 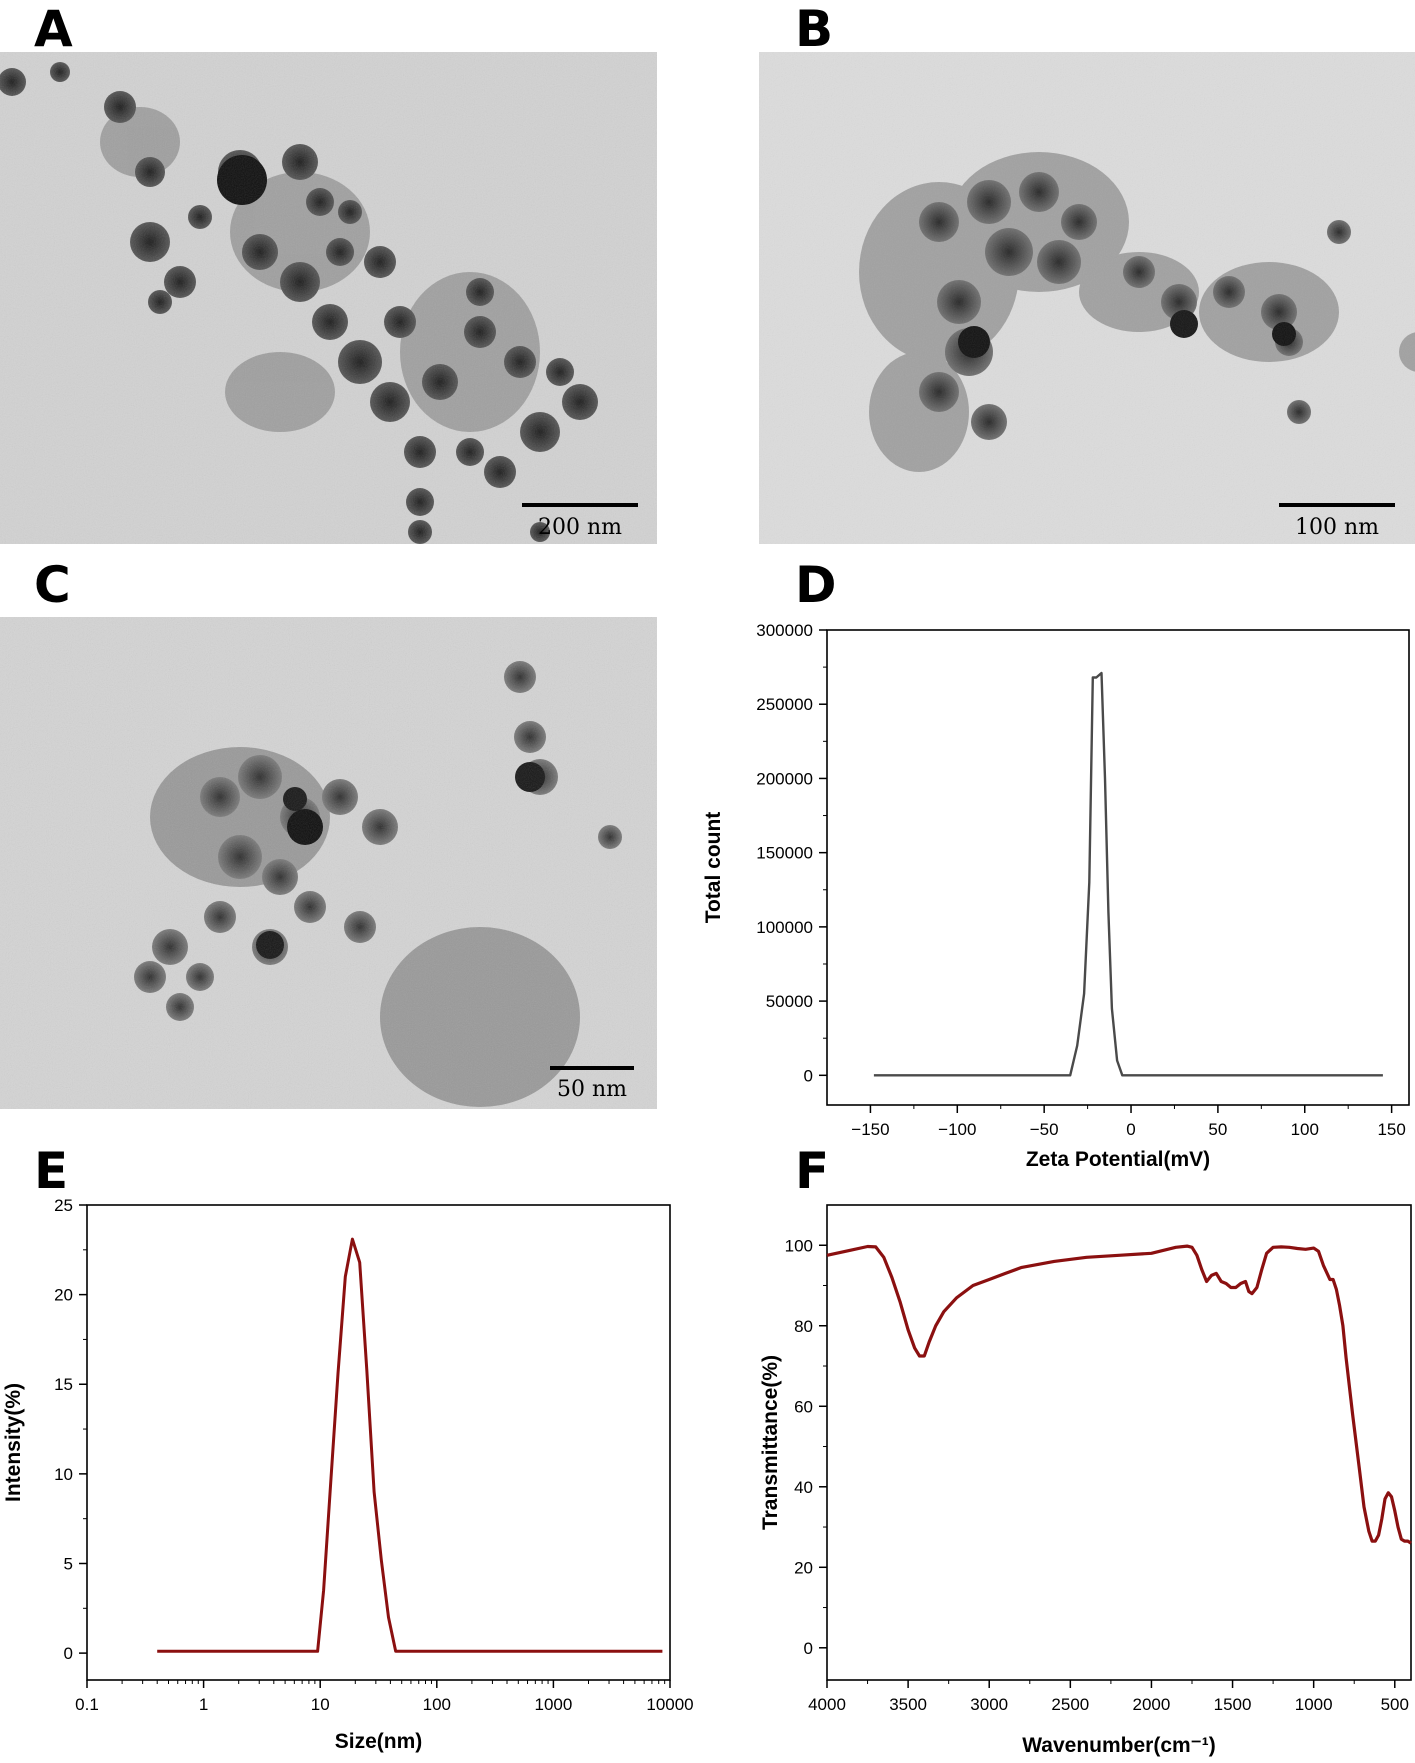 What do you see at coordinates (957, 1129) in the screenshot?
I see `x-tick-label: −100` at bounding box center [957, 1129].